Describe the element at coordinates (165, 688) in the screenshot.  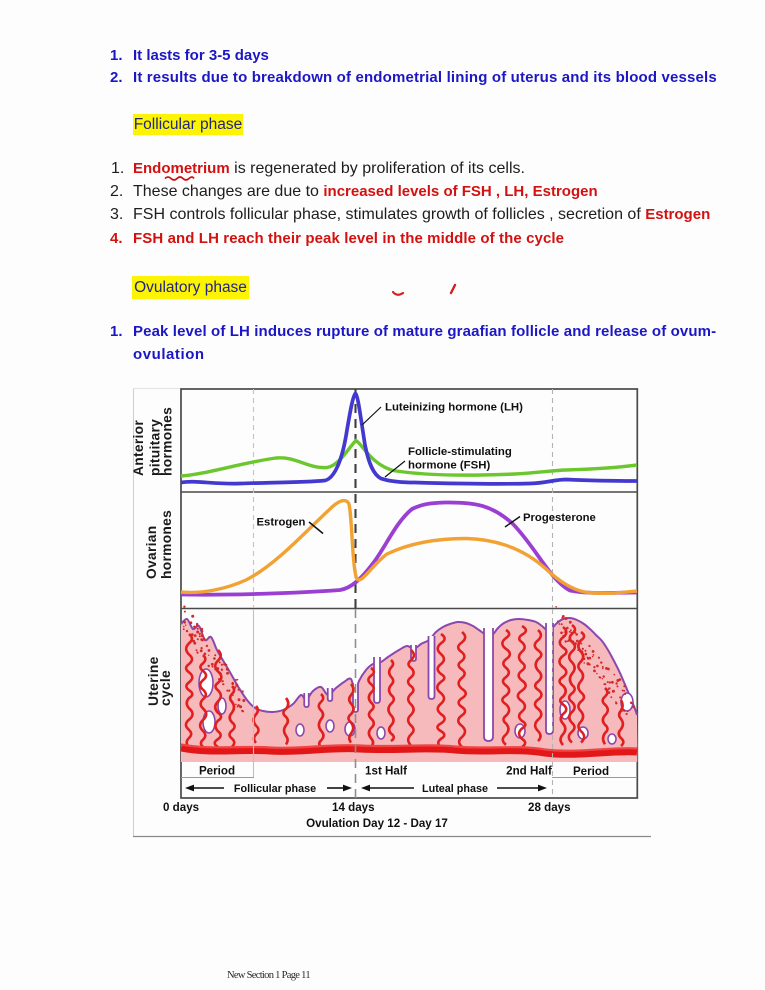
I see `svg-text: cycle` at that location.